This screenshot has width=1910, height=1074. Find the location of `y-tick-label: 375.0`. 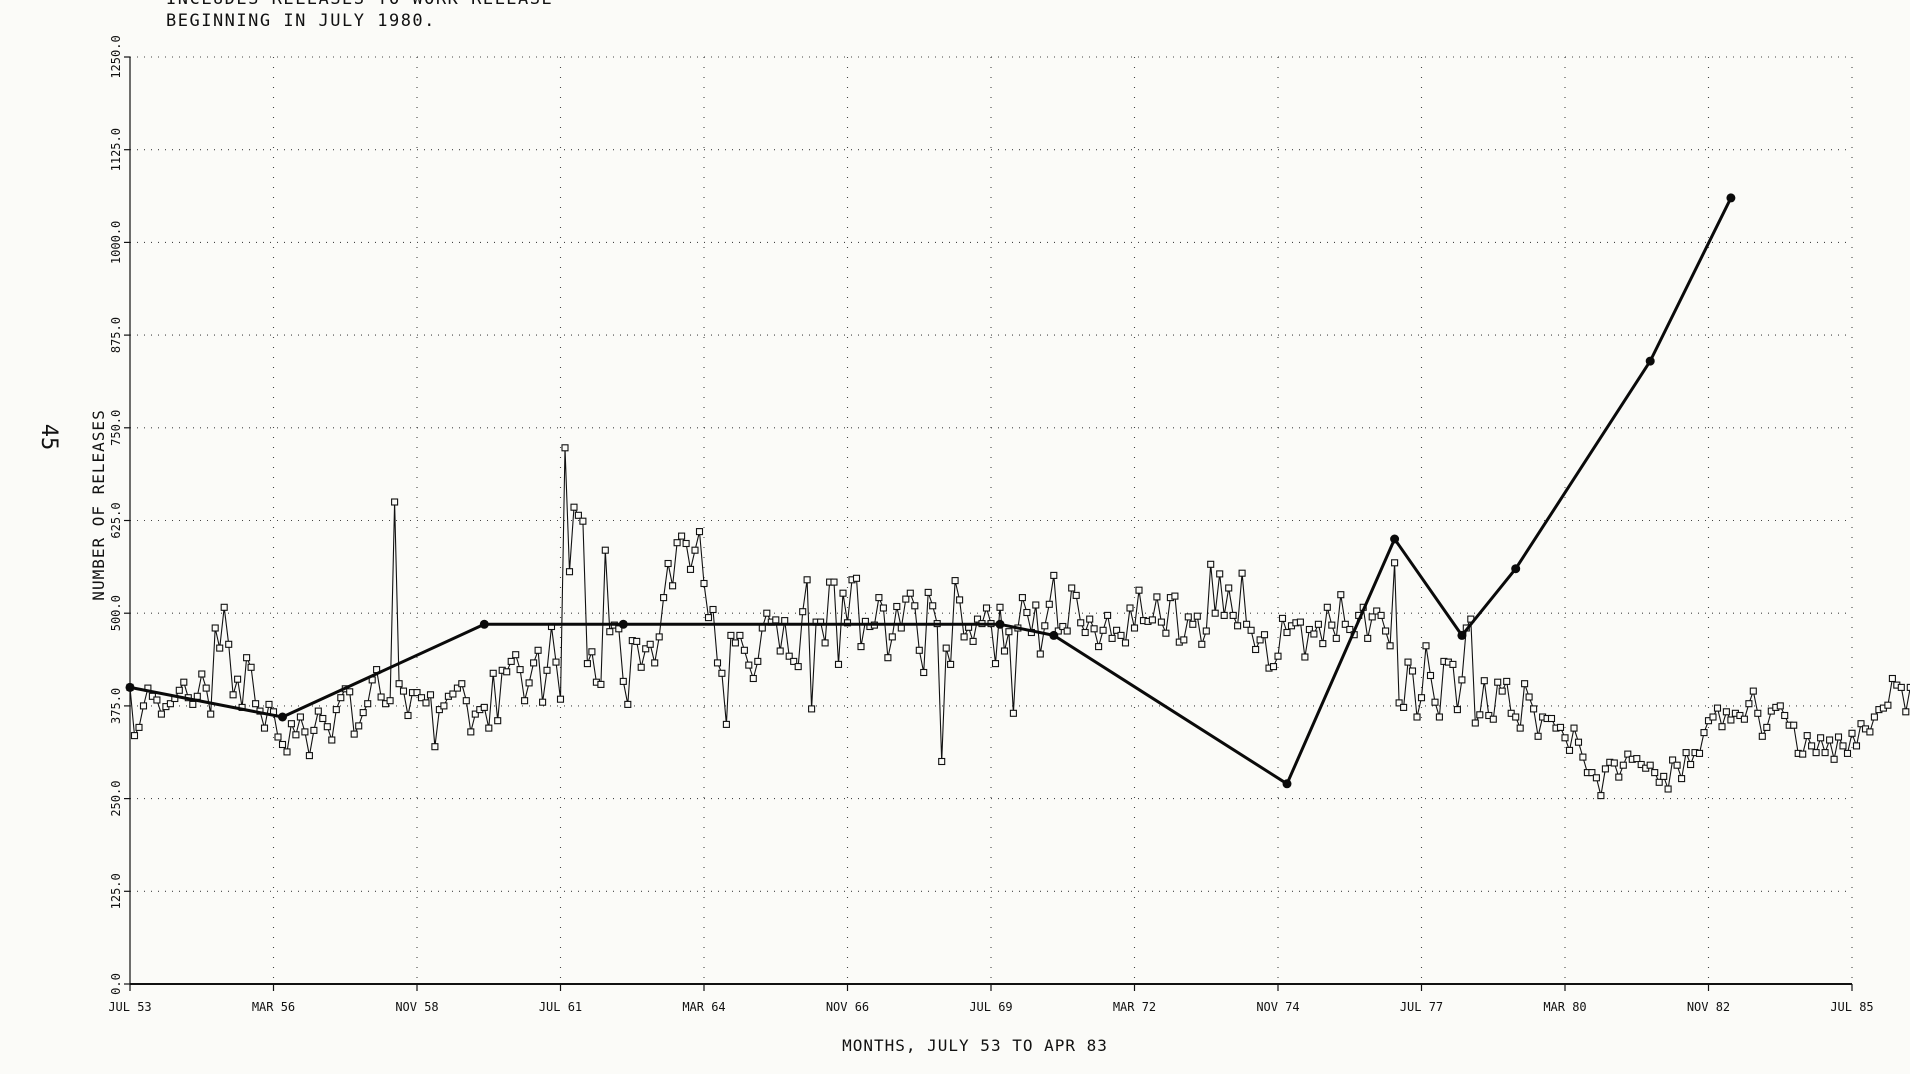

y-tick-label: 375.0 is located at coordinates (116, 706).